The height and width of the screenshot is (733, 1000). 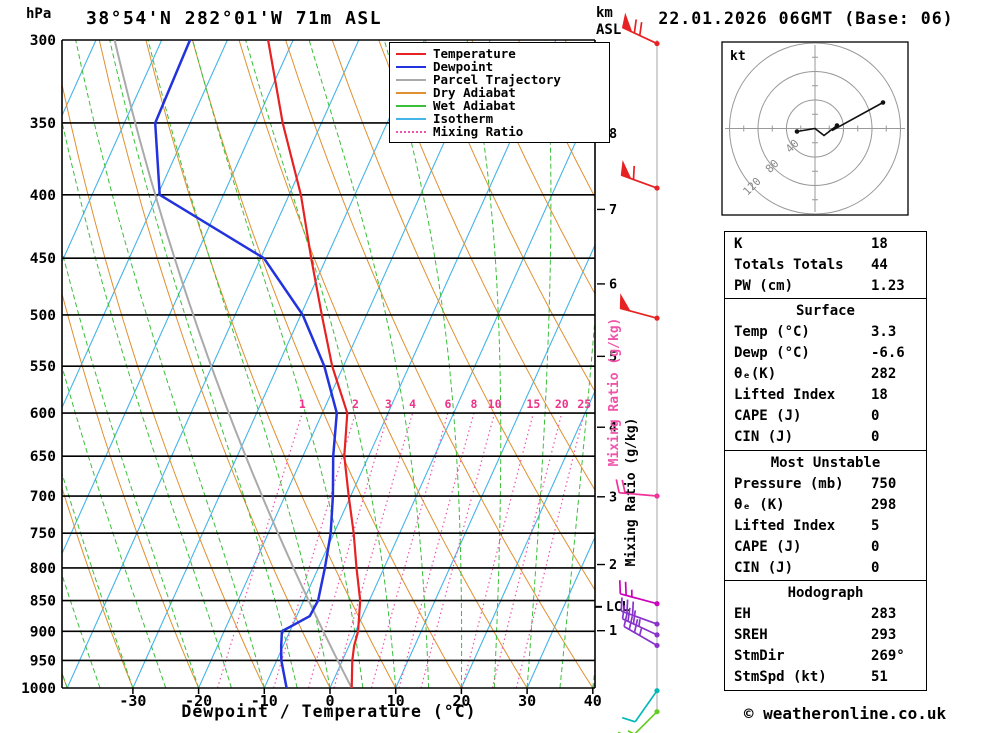 I want to click on copyright: © weatheronline.co.uk, so click(x=845, y=713).